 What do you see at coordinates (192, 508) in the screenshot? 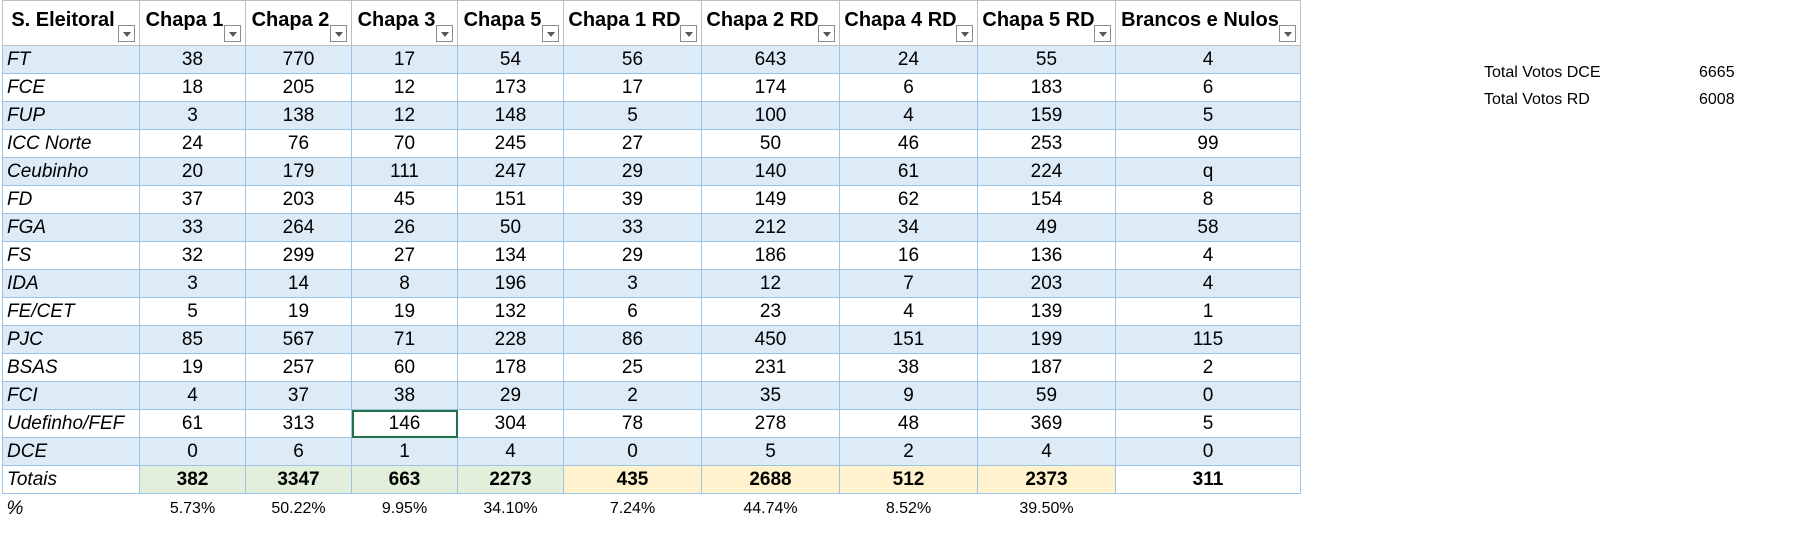
I see `data-cell: 5.73%` at bounding box center [192, 508].